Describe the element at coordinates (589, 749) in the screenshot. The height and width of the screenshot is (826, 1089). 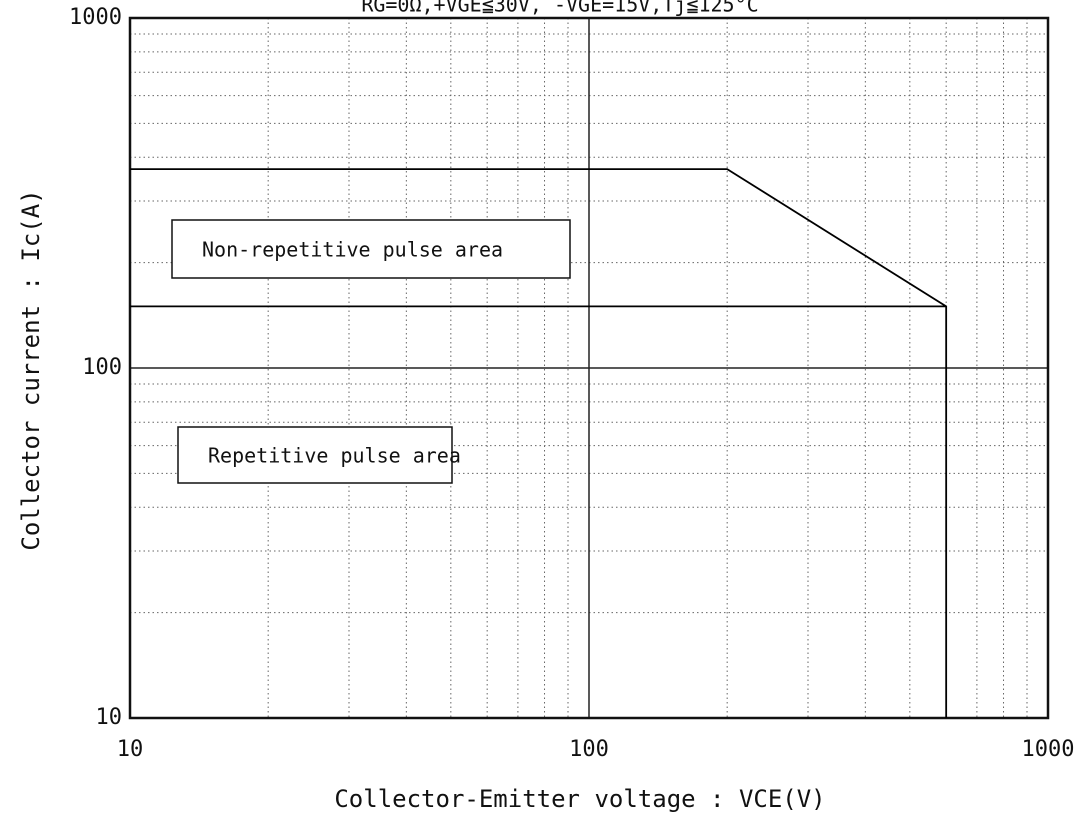
I see `x-tick-label: 100` at that location.